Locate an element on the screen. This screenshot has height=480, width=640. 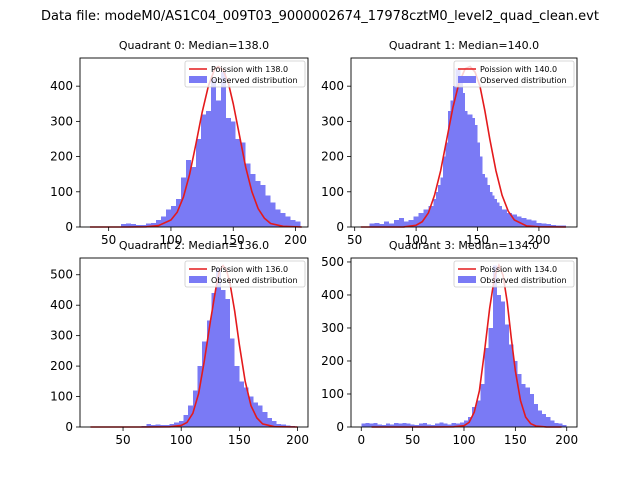
legend-bar-swatch is located at coordinates (467, 279).